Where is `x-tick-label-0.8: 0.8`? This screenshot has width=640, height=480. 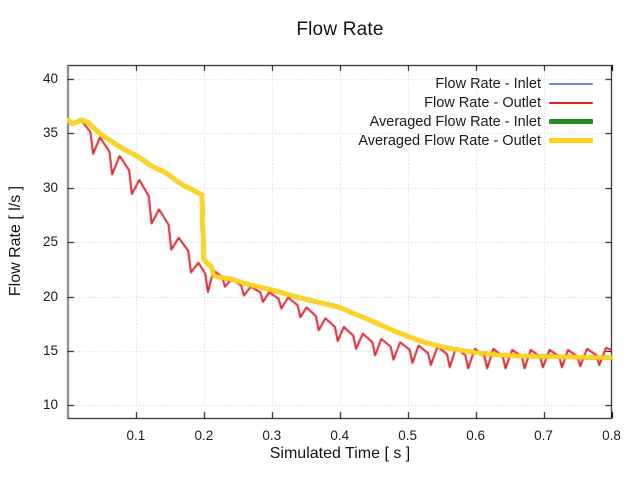 x-tick-label-0.8: 0.8 is located at coordinates (611, 435).